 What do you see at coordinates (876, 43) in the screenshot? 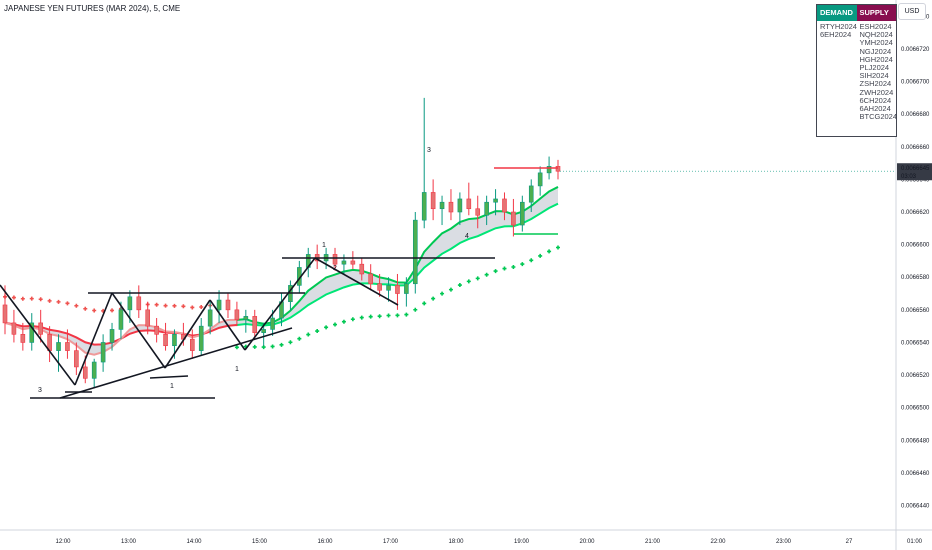
I see `symbol-item: YMH2024` at bounding box center [876, 43].